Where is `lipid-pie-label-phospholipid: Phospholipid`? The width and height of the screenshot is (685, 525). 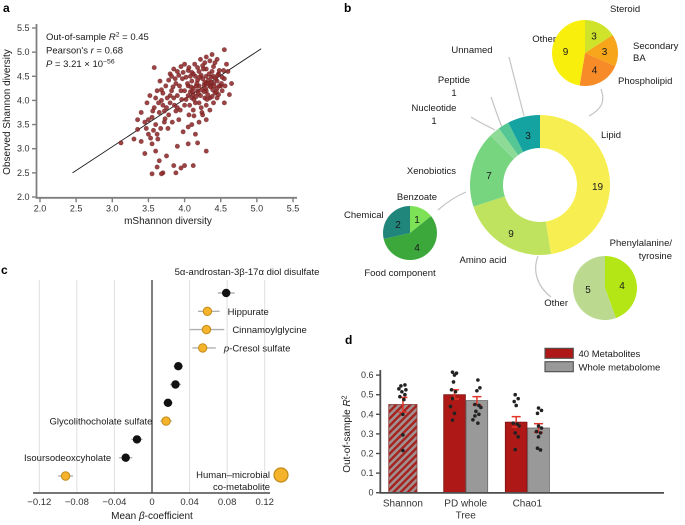 lipid-pie-label-phospholipid: Phospholipid is located at coordinates (645, 81).